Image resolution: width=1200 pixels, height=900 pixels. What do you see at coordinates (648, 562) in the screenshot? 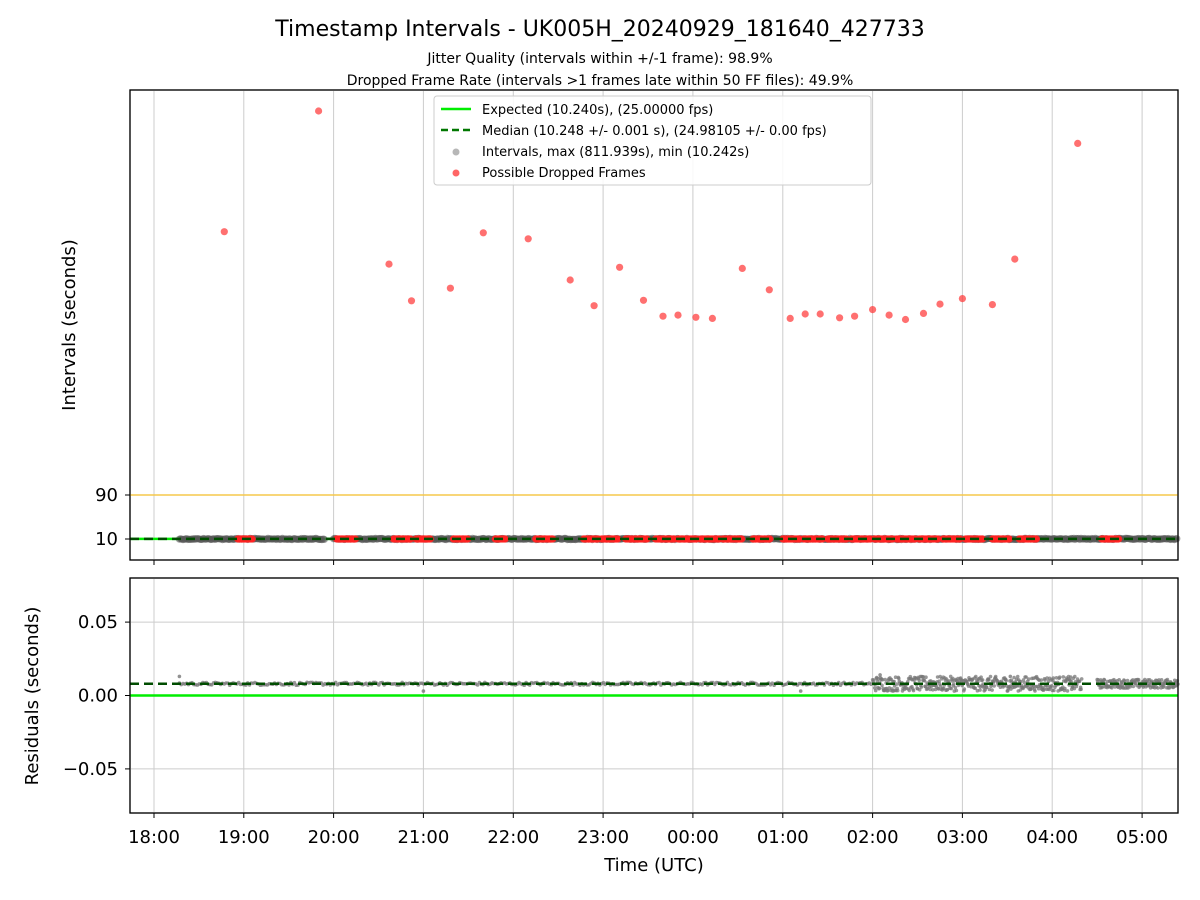
I see `intervals-x-ticks` at bounding box center [648, 562].